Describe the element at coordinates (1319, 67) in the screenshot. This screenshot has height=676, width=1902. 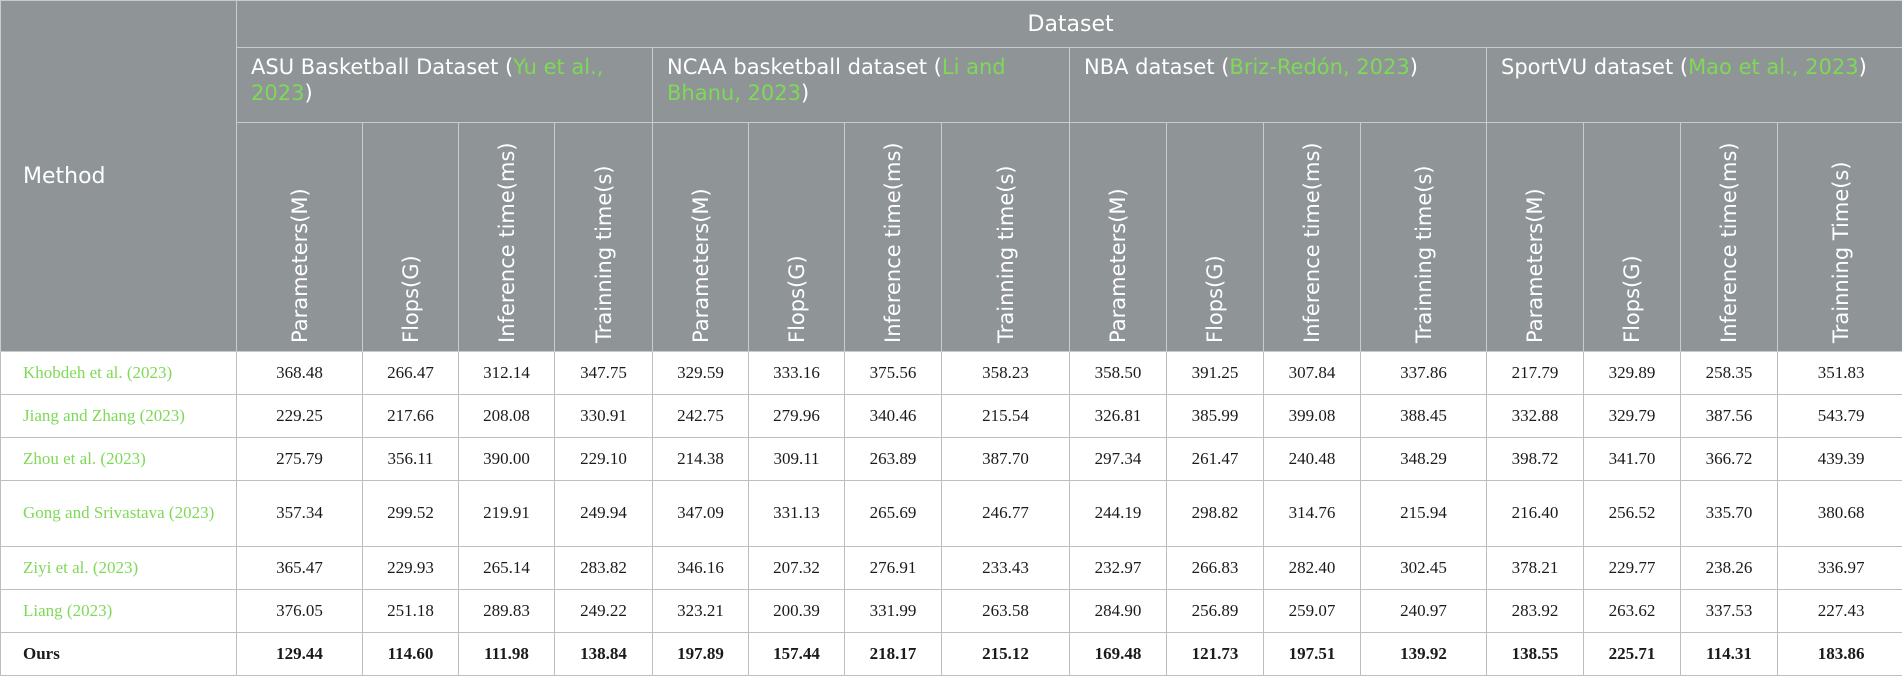
I see `citation-link: Briz-Redón, 2023` at that location.